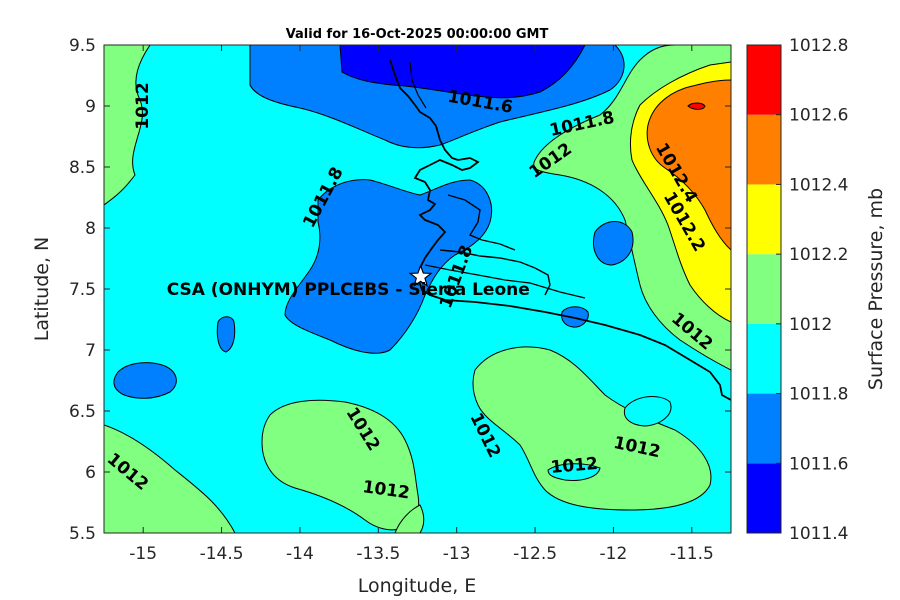  I want to click on x-tick-label: -12, so click(614, 554).